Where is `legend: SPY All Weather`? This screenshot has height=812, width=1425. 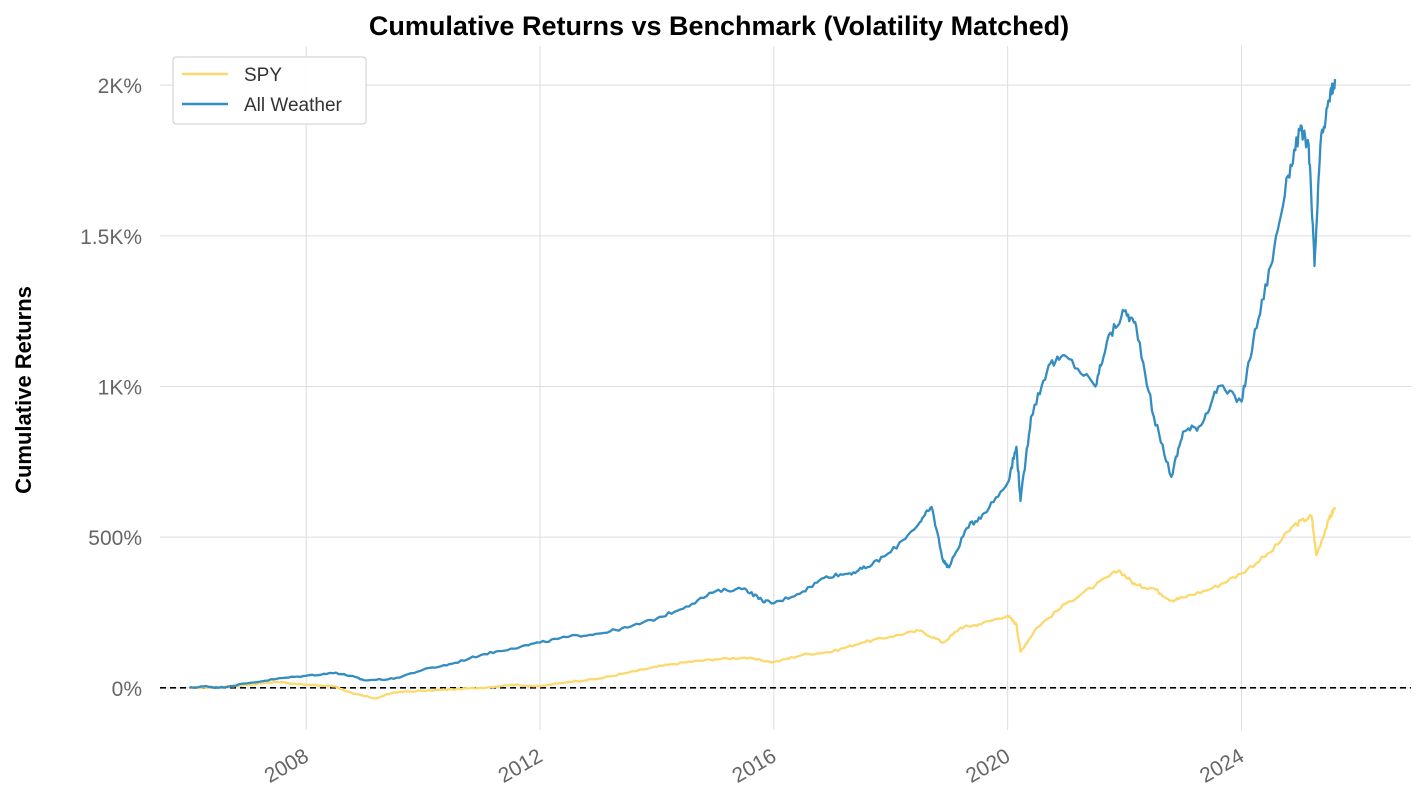
legend: SPY All Weather is located at coordinates (269, 90).